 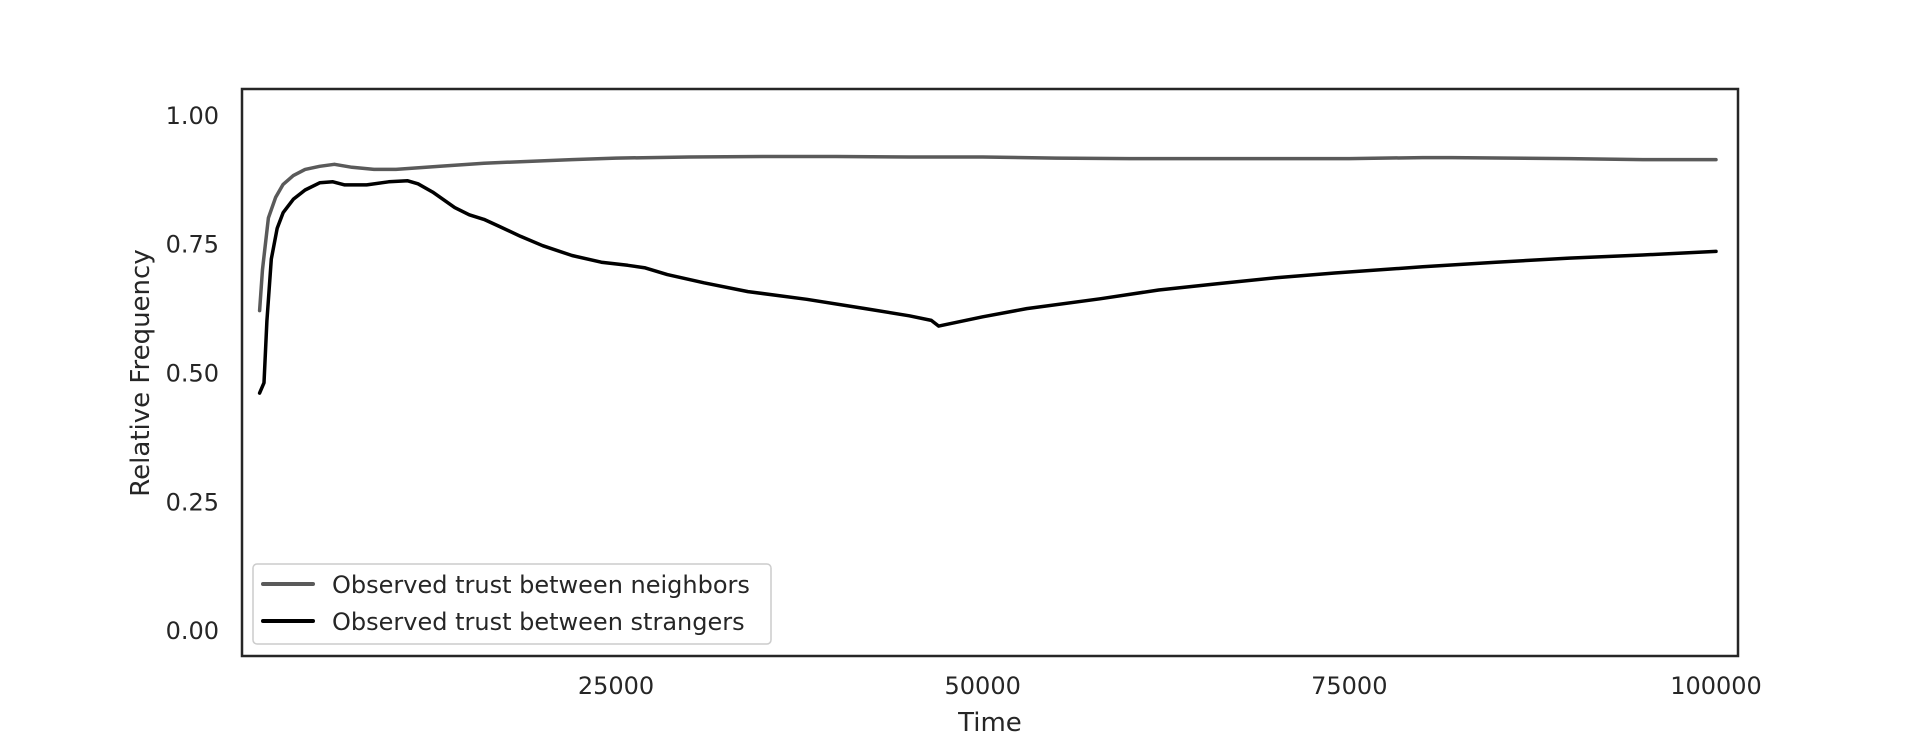 I want to click on y-tick-label: 0.00, so click(x=192, y=631).